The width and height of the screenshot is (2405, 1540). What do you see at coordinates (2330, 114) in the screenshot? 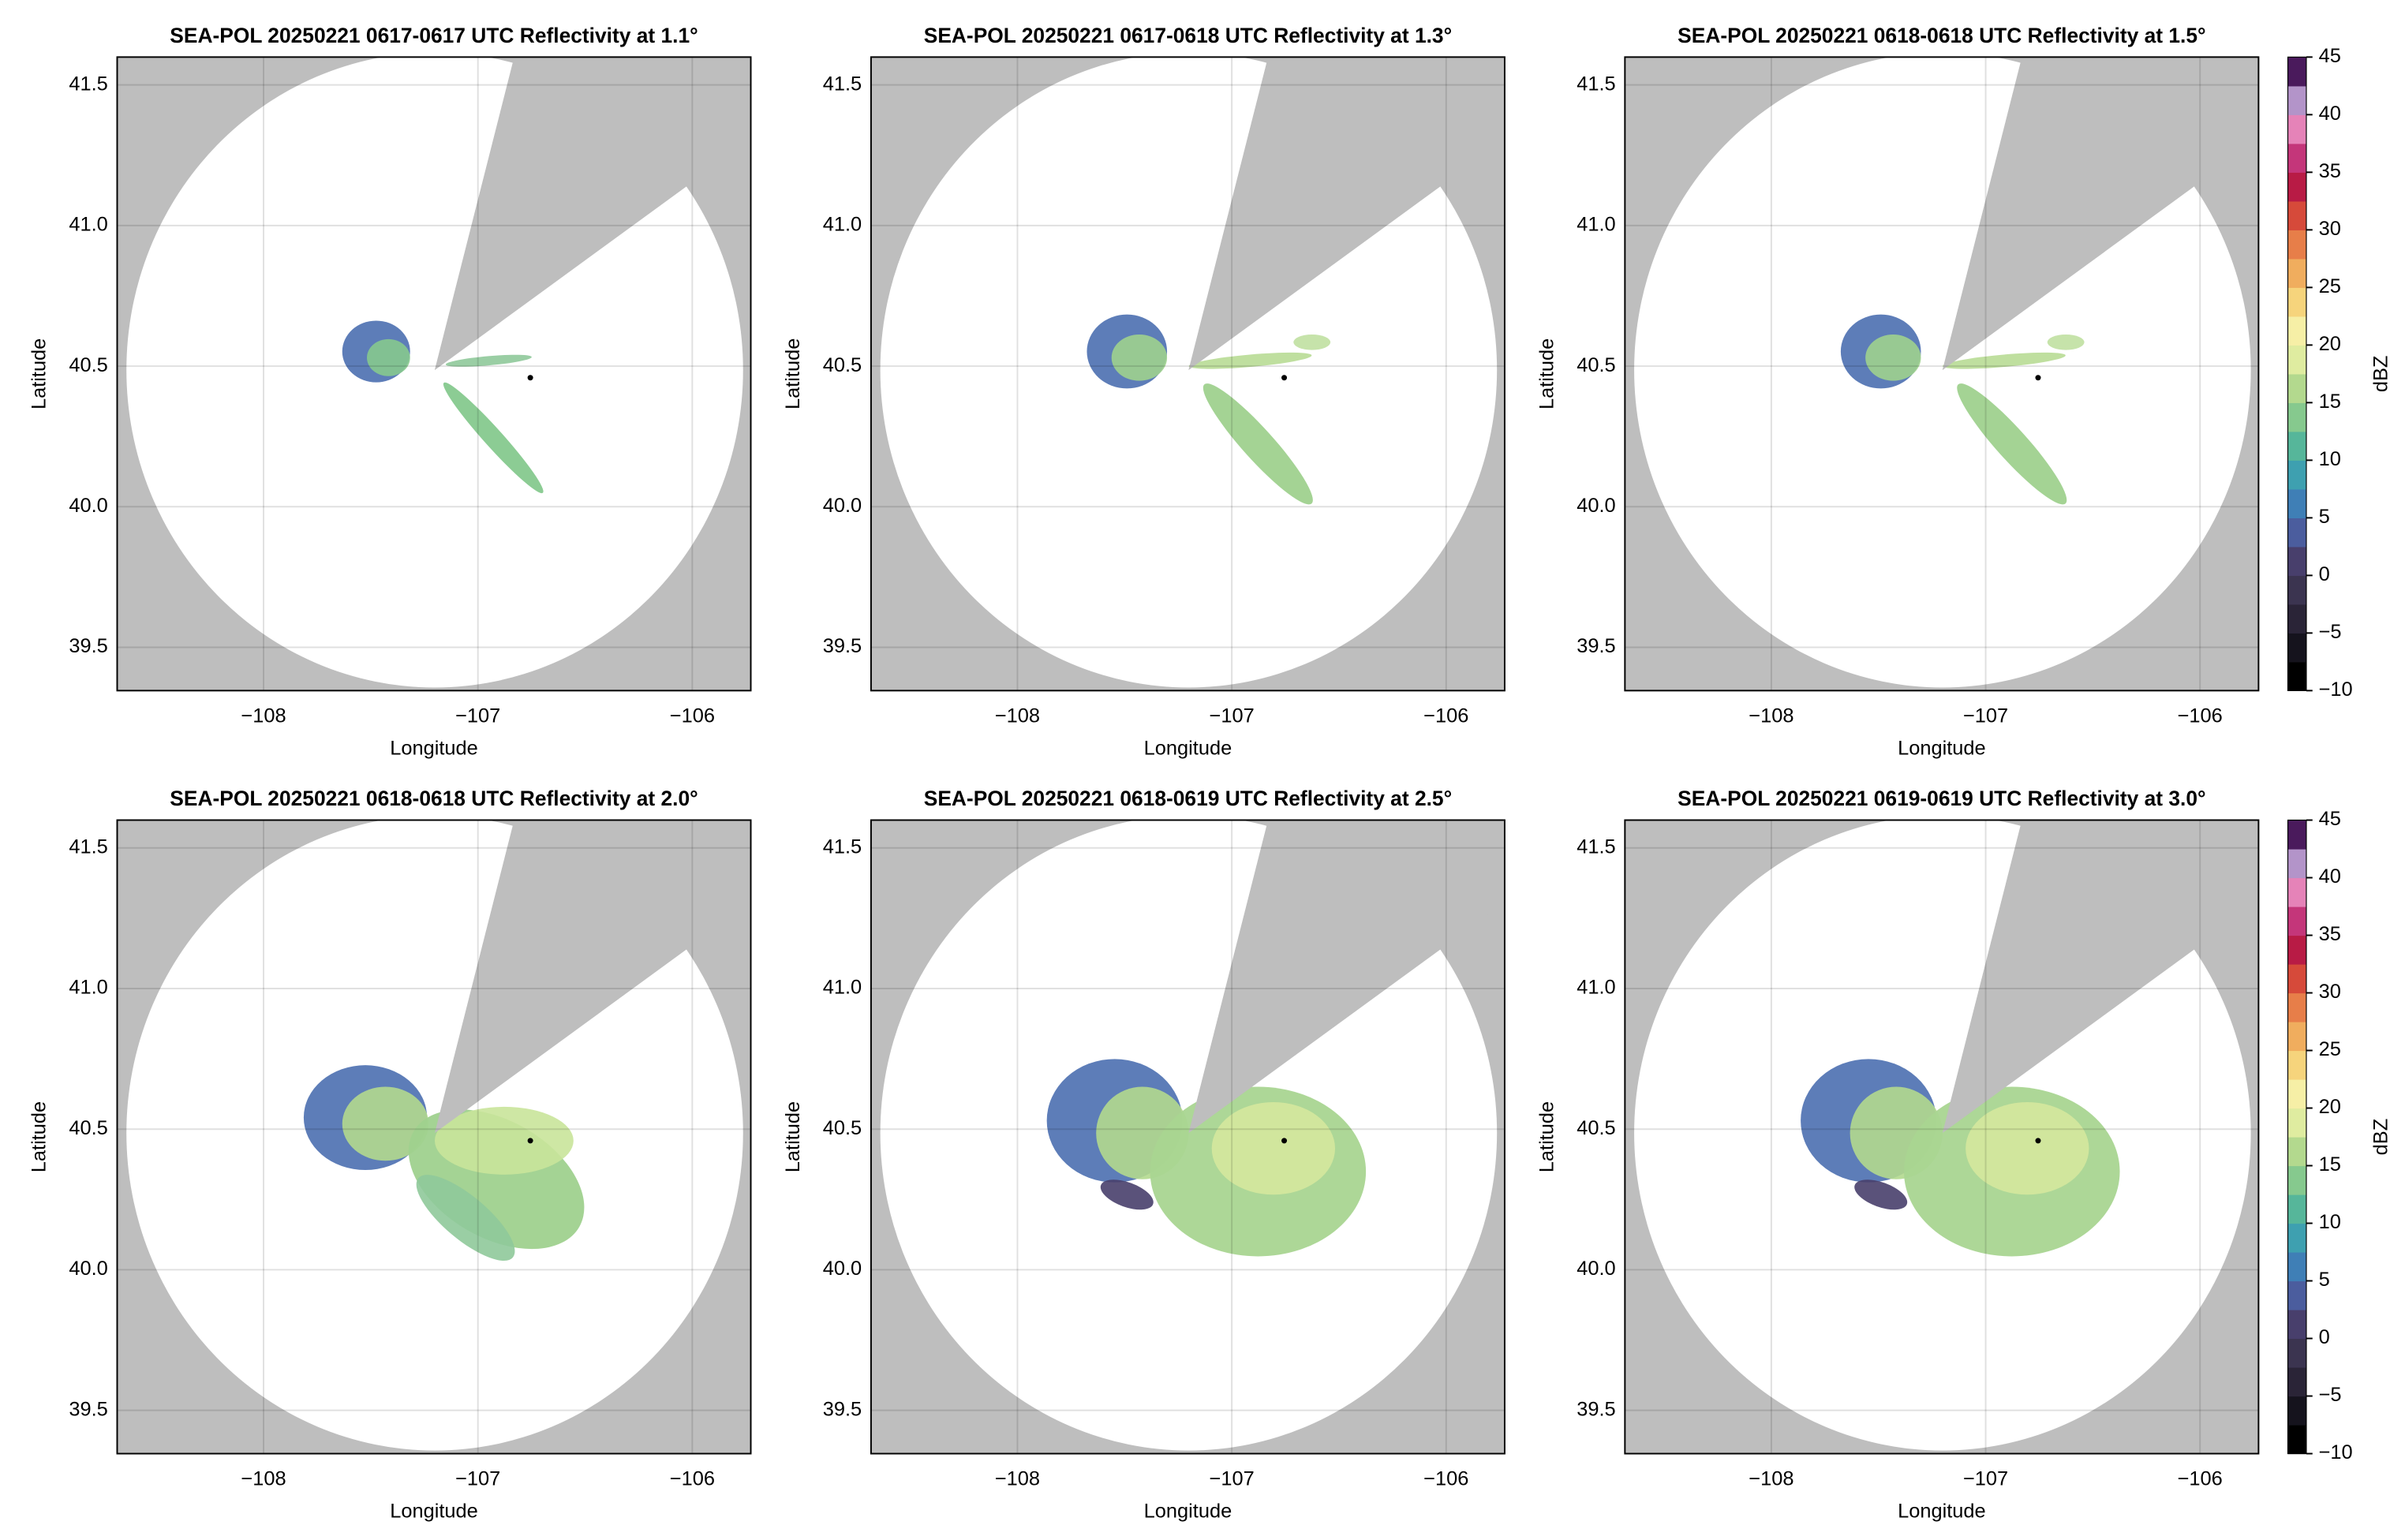
I see `colorbar-tick-label: 40` at bounding box center [2330, 114].